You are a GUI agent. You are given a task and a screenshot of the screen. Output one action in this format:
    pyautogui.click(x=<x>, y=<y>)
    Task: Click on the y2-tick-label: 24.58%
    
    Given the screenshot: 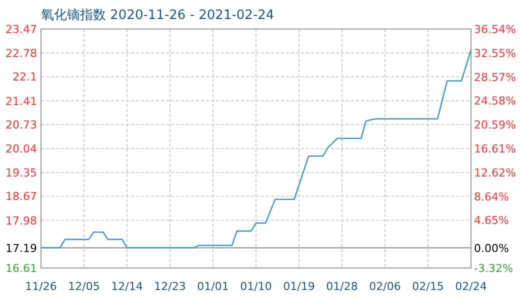 What is the action you would take?
    pyautogui.click(x=495, y=101)
    